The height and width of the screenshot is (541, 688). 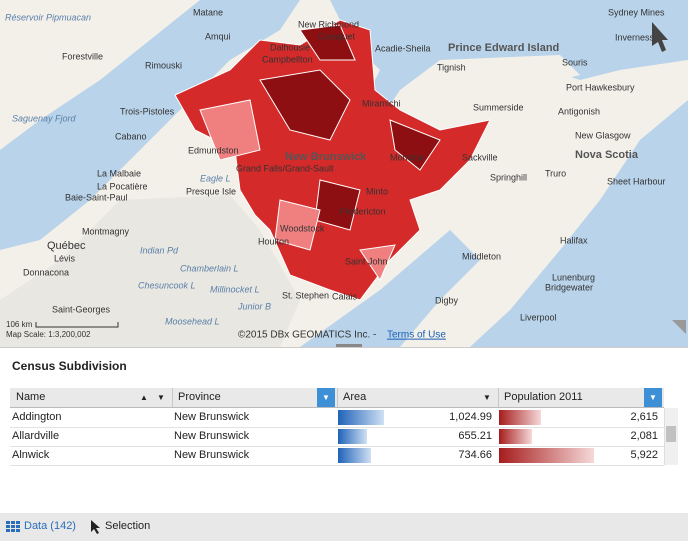 I want to click on map-label: Truro, so click(x=555, y=173).